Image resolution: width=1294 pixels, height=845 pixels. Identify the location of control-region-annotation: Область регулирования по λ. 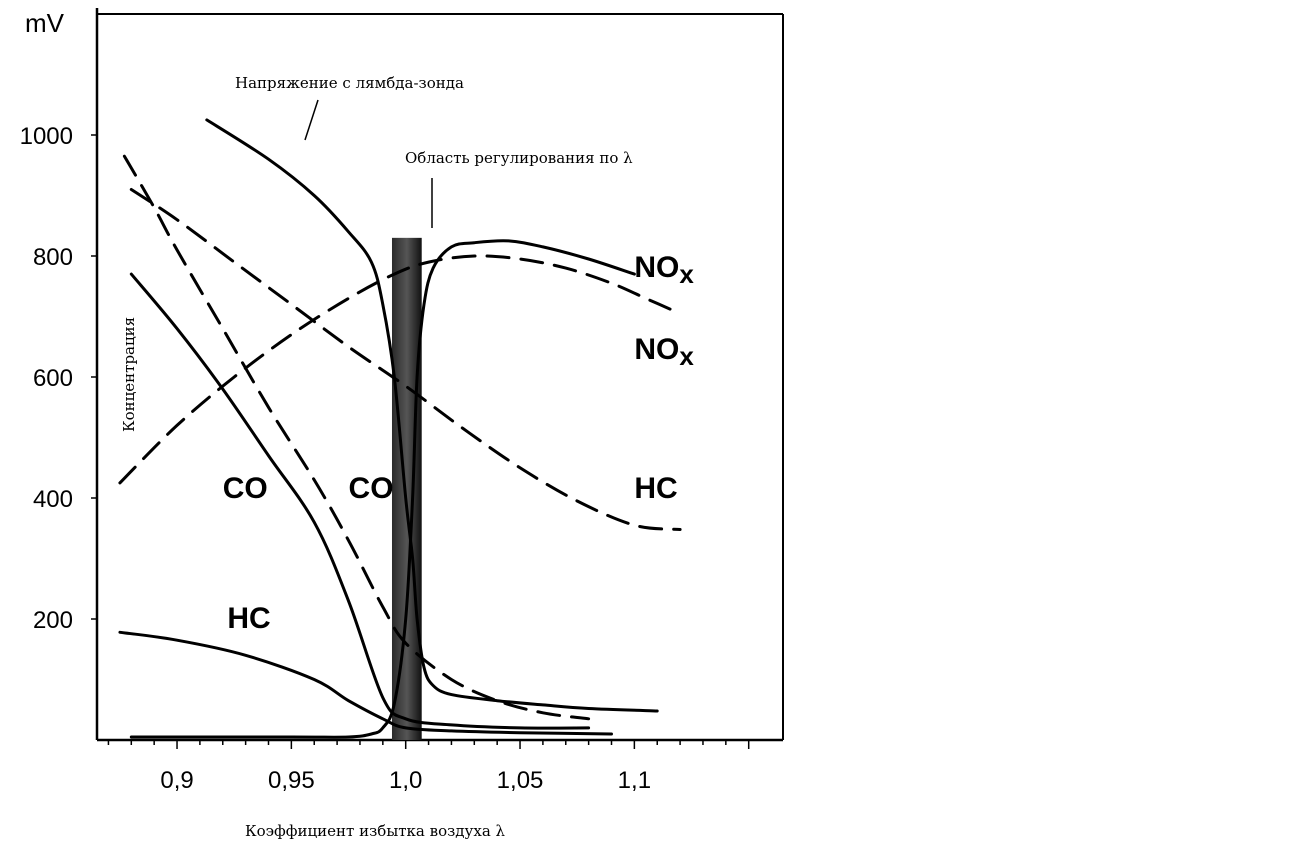
(519, 158).